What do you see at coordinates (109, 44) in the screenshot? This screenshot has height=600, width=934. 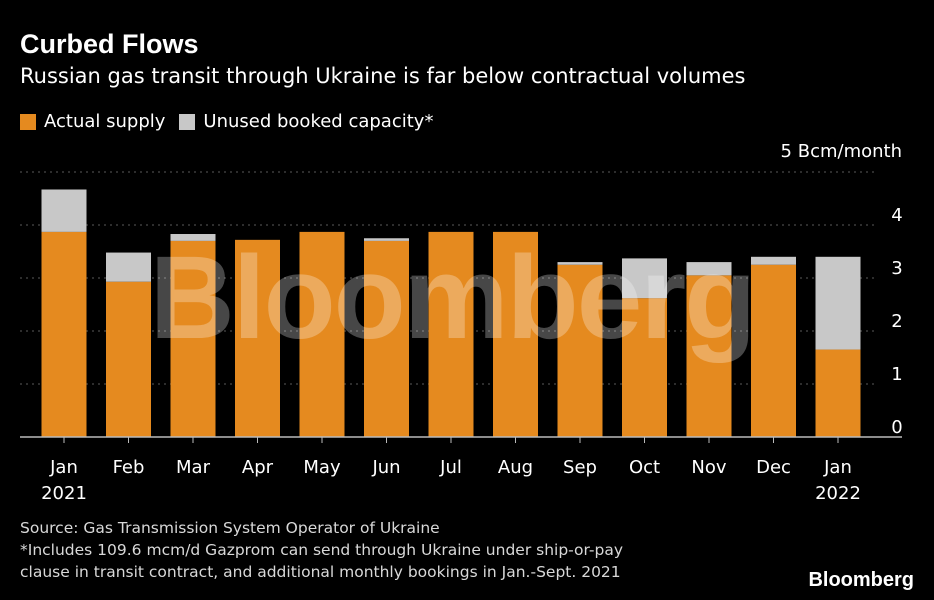 I see `chart-title: Curbed Flows` at bounding box center [109, 44].